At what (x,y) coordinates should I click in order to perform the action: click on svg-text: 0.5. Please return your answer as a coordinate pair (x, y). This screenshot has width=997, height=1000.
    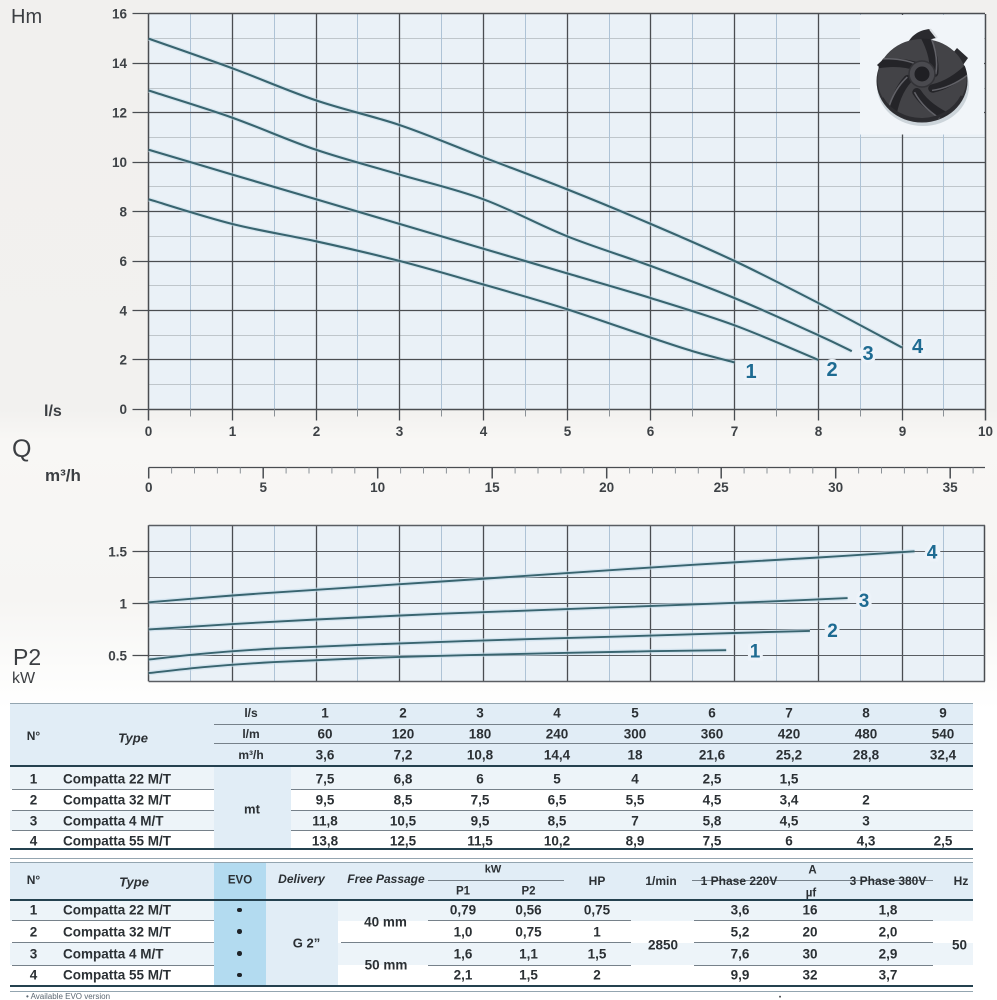
    Looking at the image, I should click on (117, 655).